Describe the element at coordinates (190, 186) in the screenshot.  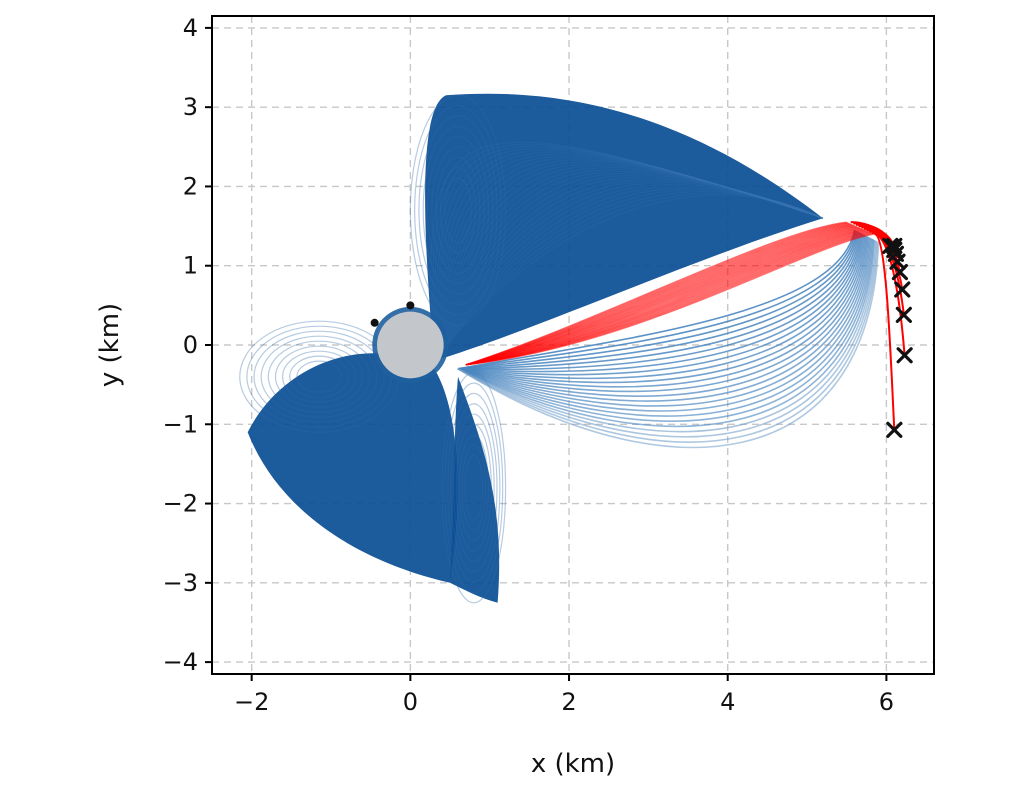
I see `y-tick-label: 2` at that location.